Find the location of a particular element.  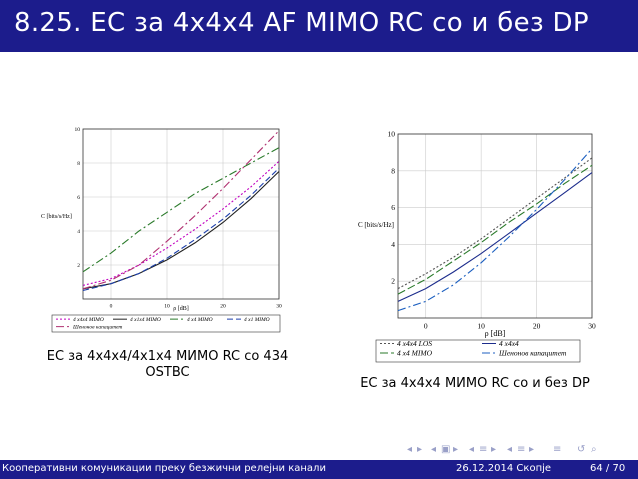

frame-left-icon: ◂ is located at coordinates (434, 449).